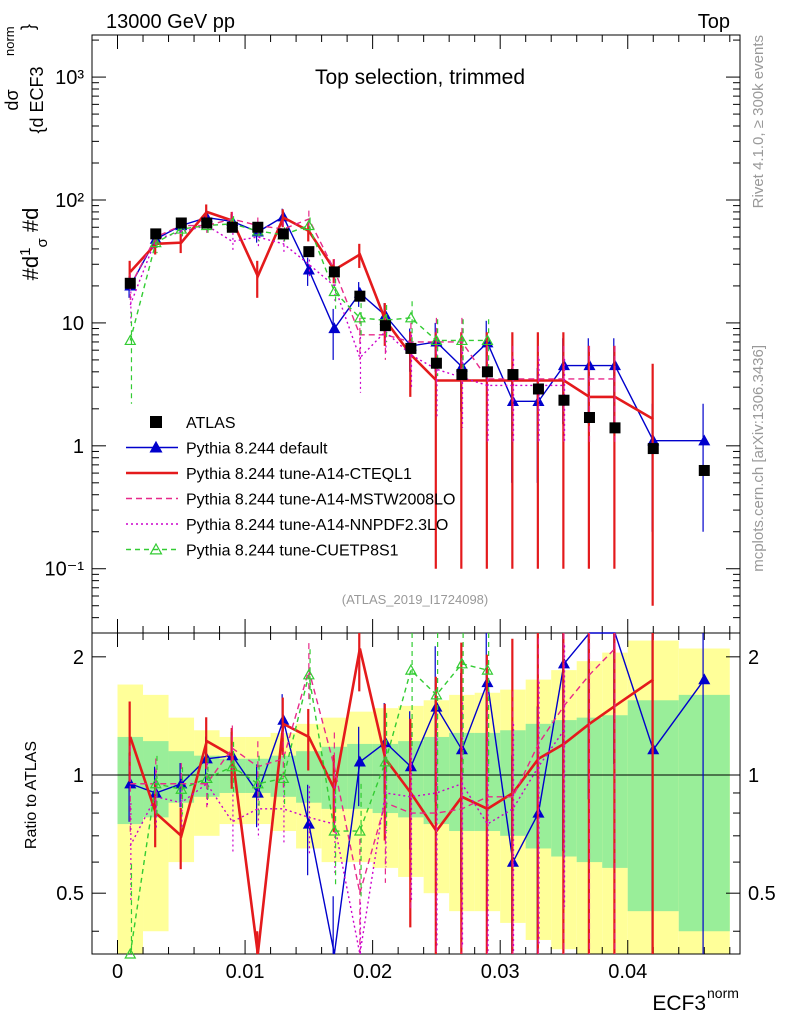  What do you see at coordinates (31, 795) in the screenshot?
I see `ratio-axis-title: Ratio to ATLAS` at bounding box center [31, 795].